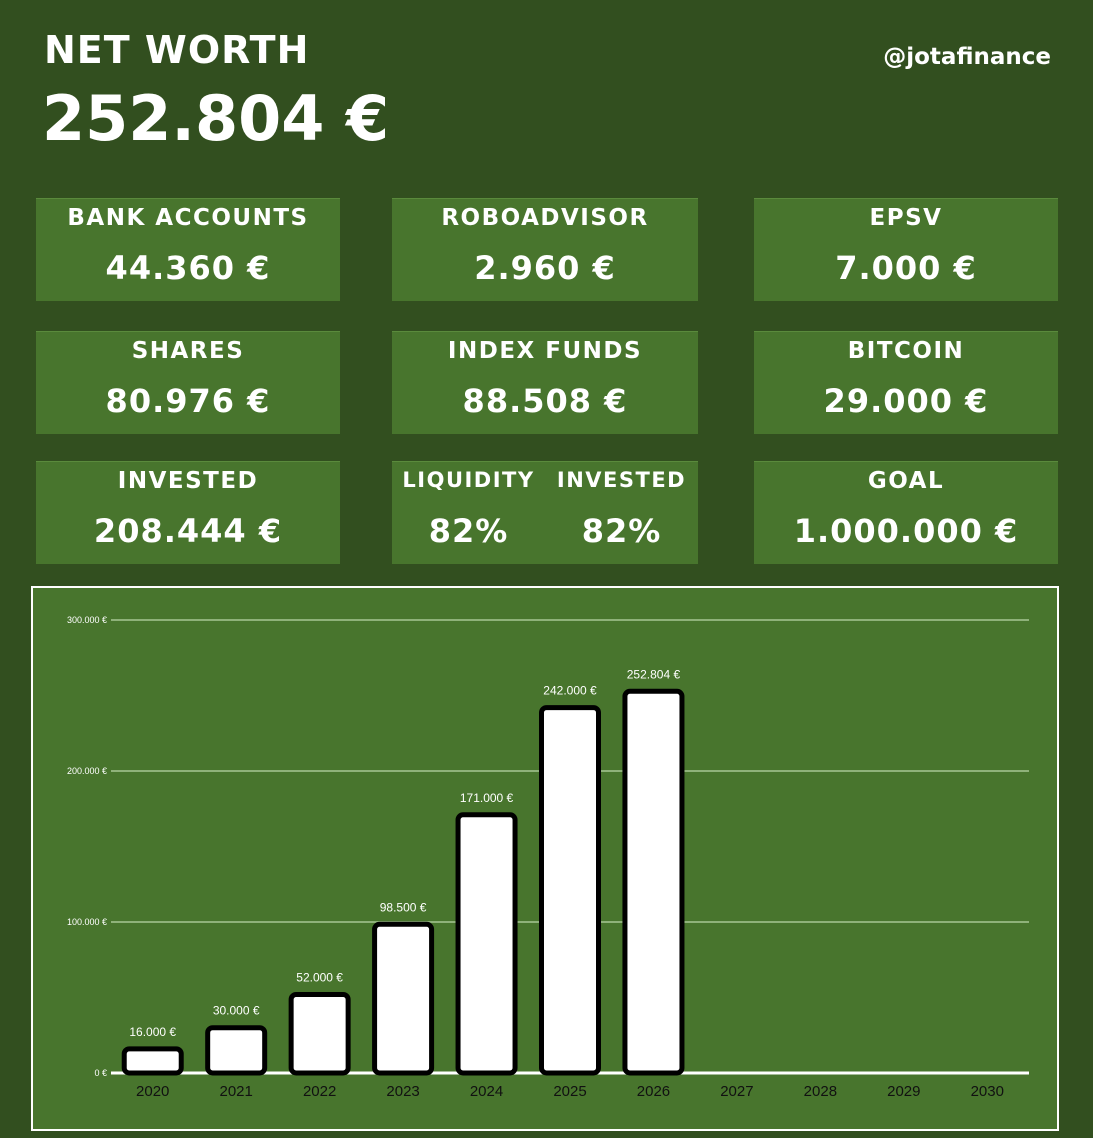  Describe the element at coordinates (235, 1091) in the screenshot. I see `x-tick-label: 2021` at that location.